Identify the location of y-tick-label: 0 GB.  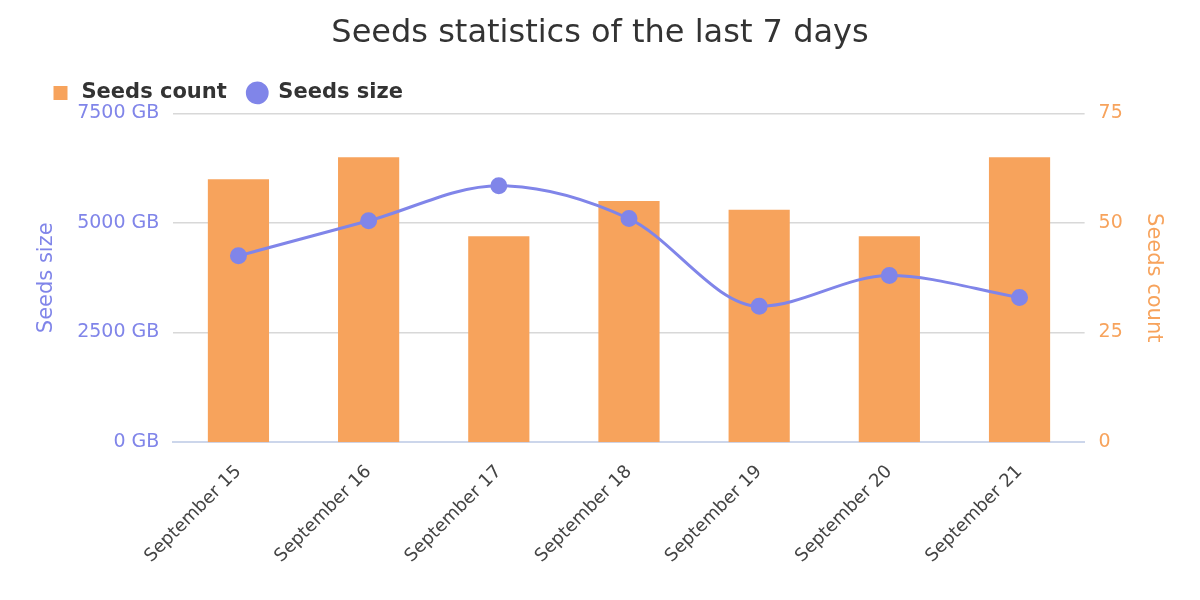
(136, 440).